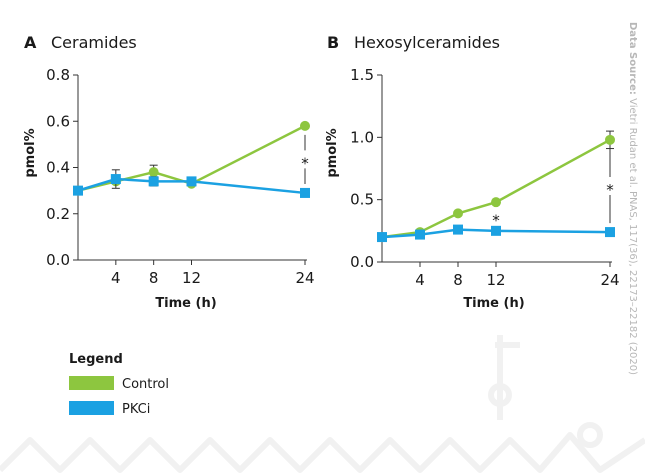  What do you see at coordinates (136, 409) in the screenshot?
I see `legend-label-pkci: PKCi` at bounding box center [136, 409].